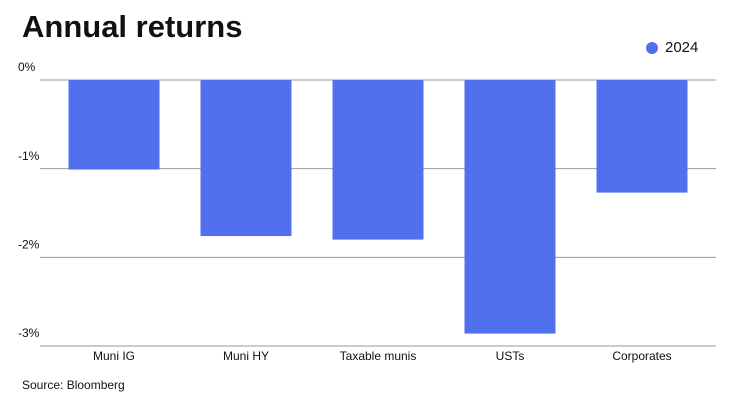 The width and height of the screenshot is (740, 416). What do you see at coordinates (652, 48) in the screenshot?
I see `legend-marker` at bounding box center [652, 48].